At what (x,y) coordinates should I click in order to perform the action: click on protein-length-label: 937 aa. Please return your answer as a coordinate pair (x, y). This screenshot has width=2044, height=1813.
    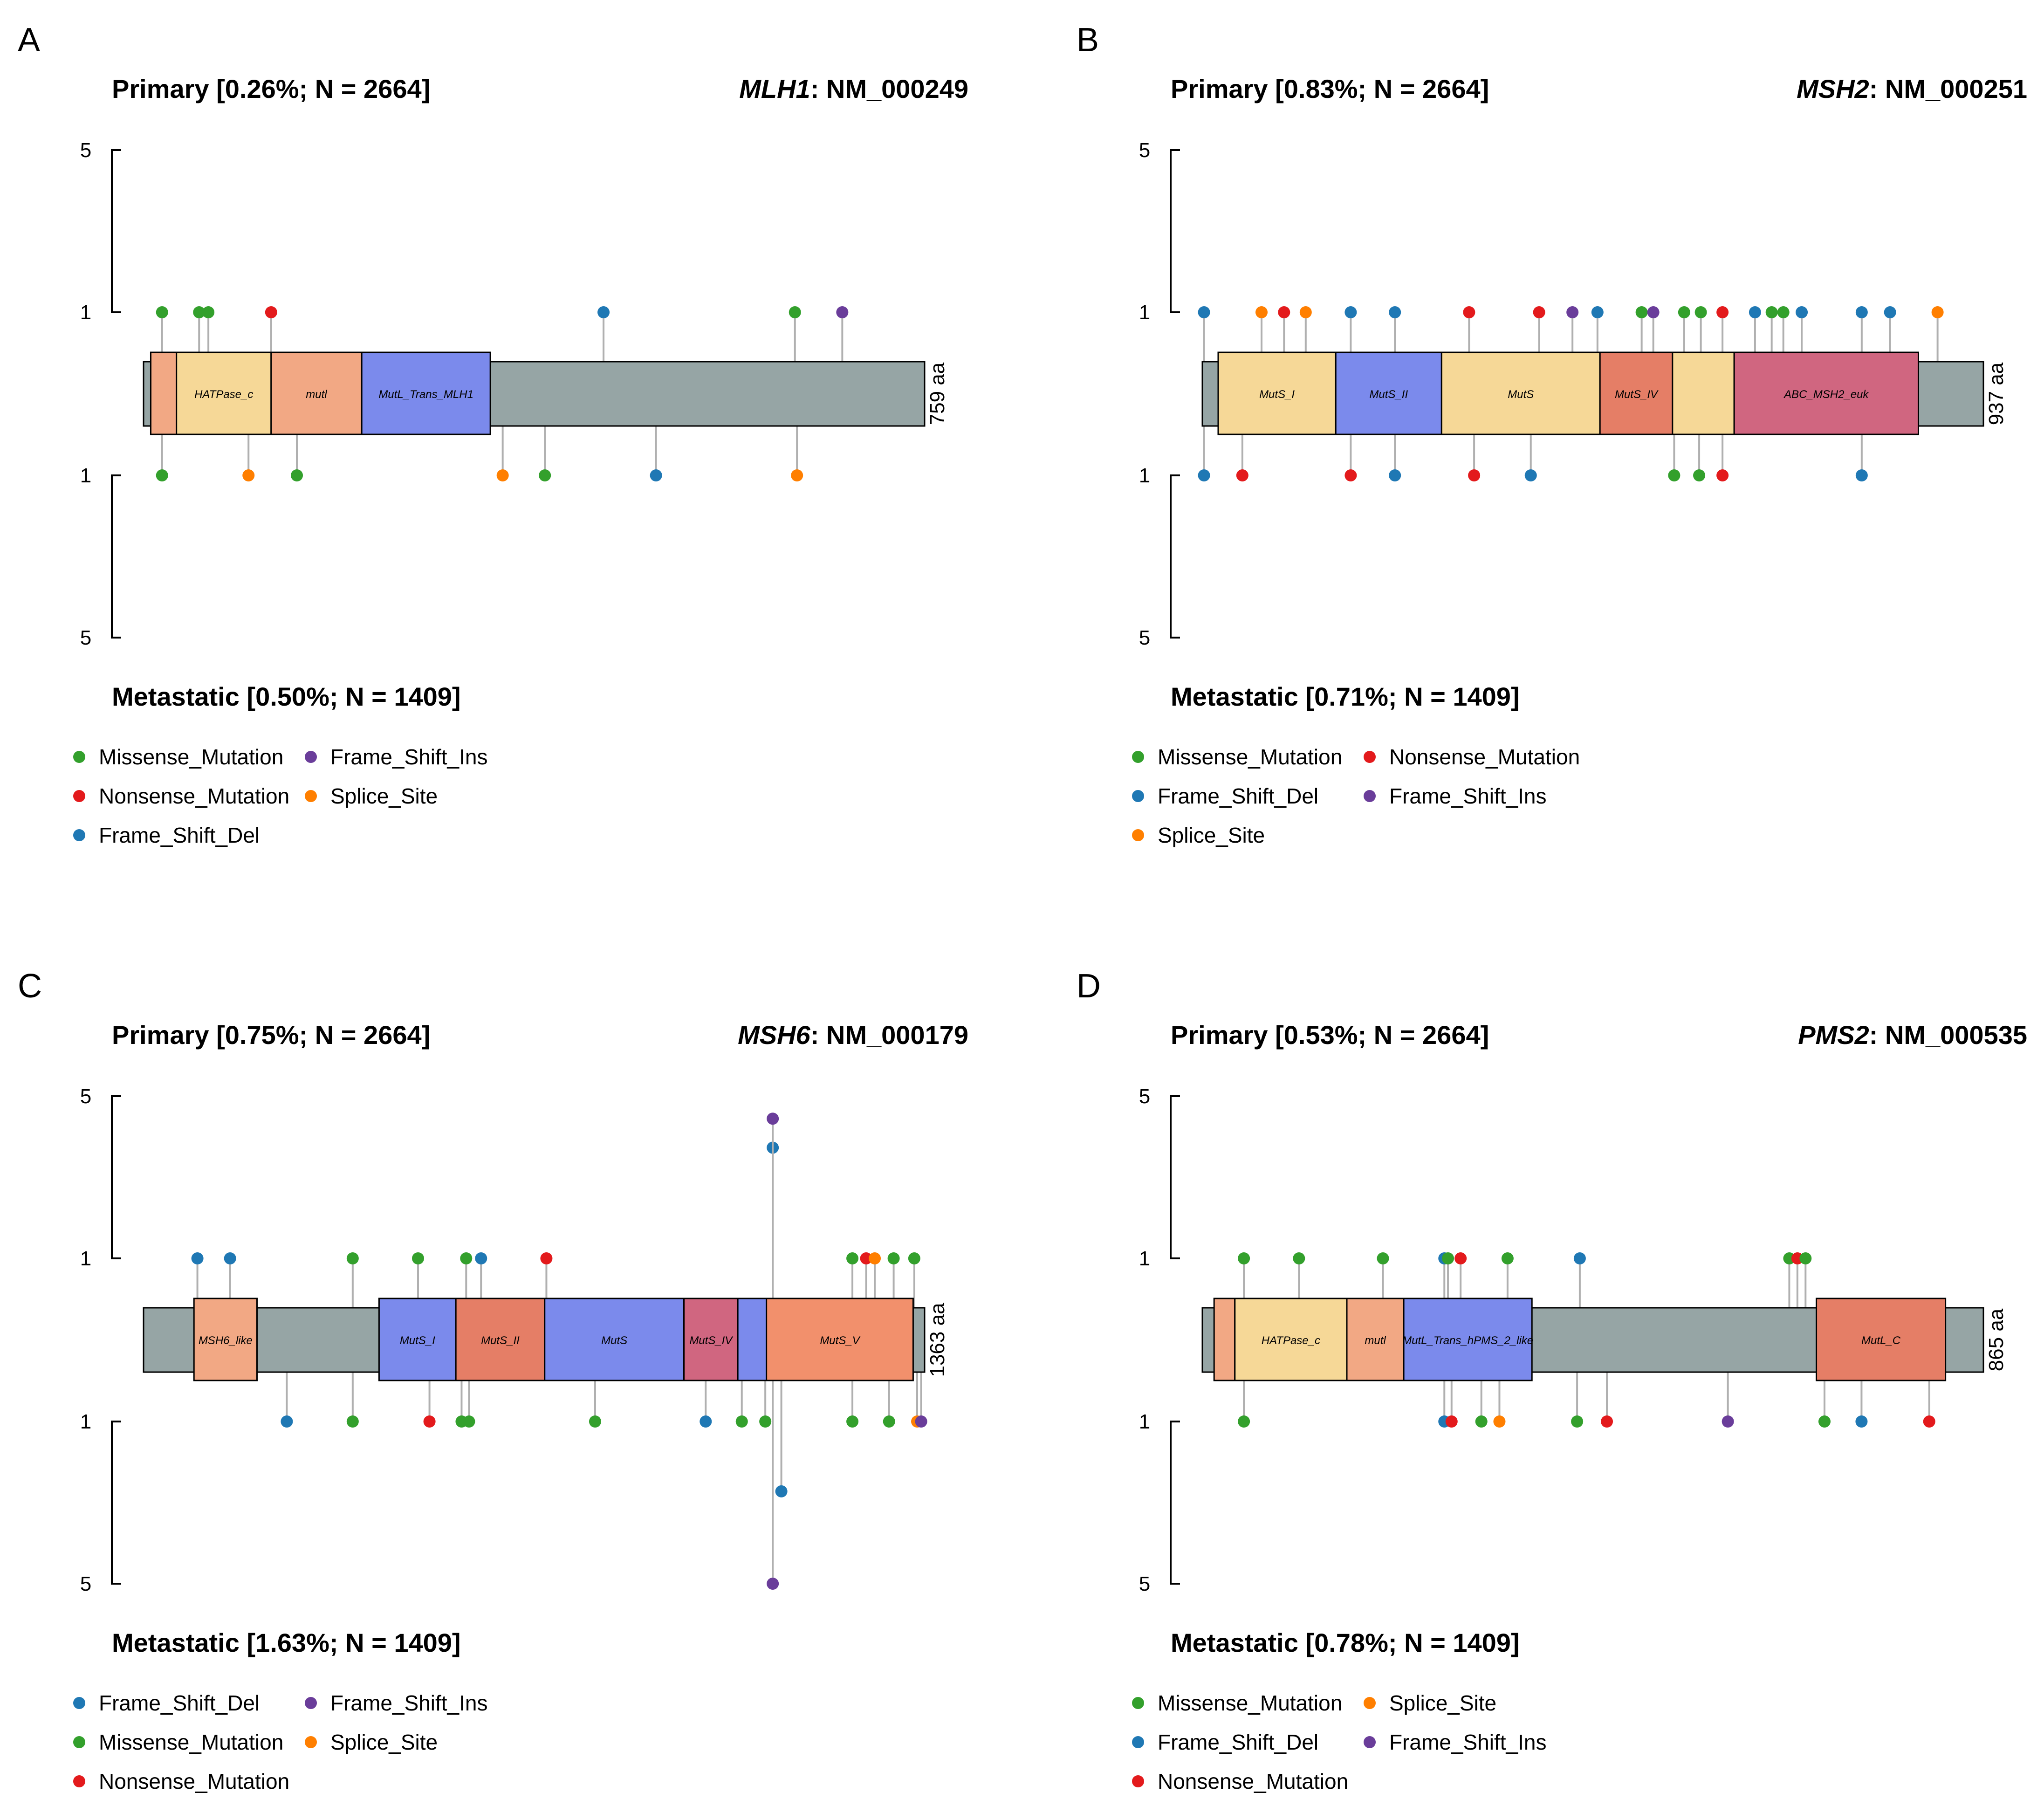
    Looking at the image, I should click on (1996, 393).